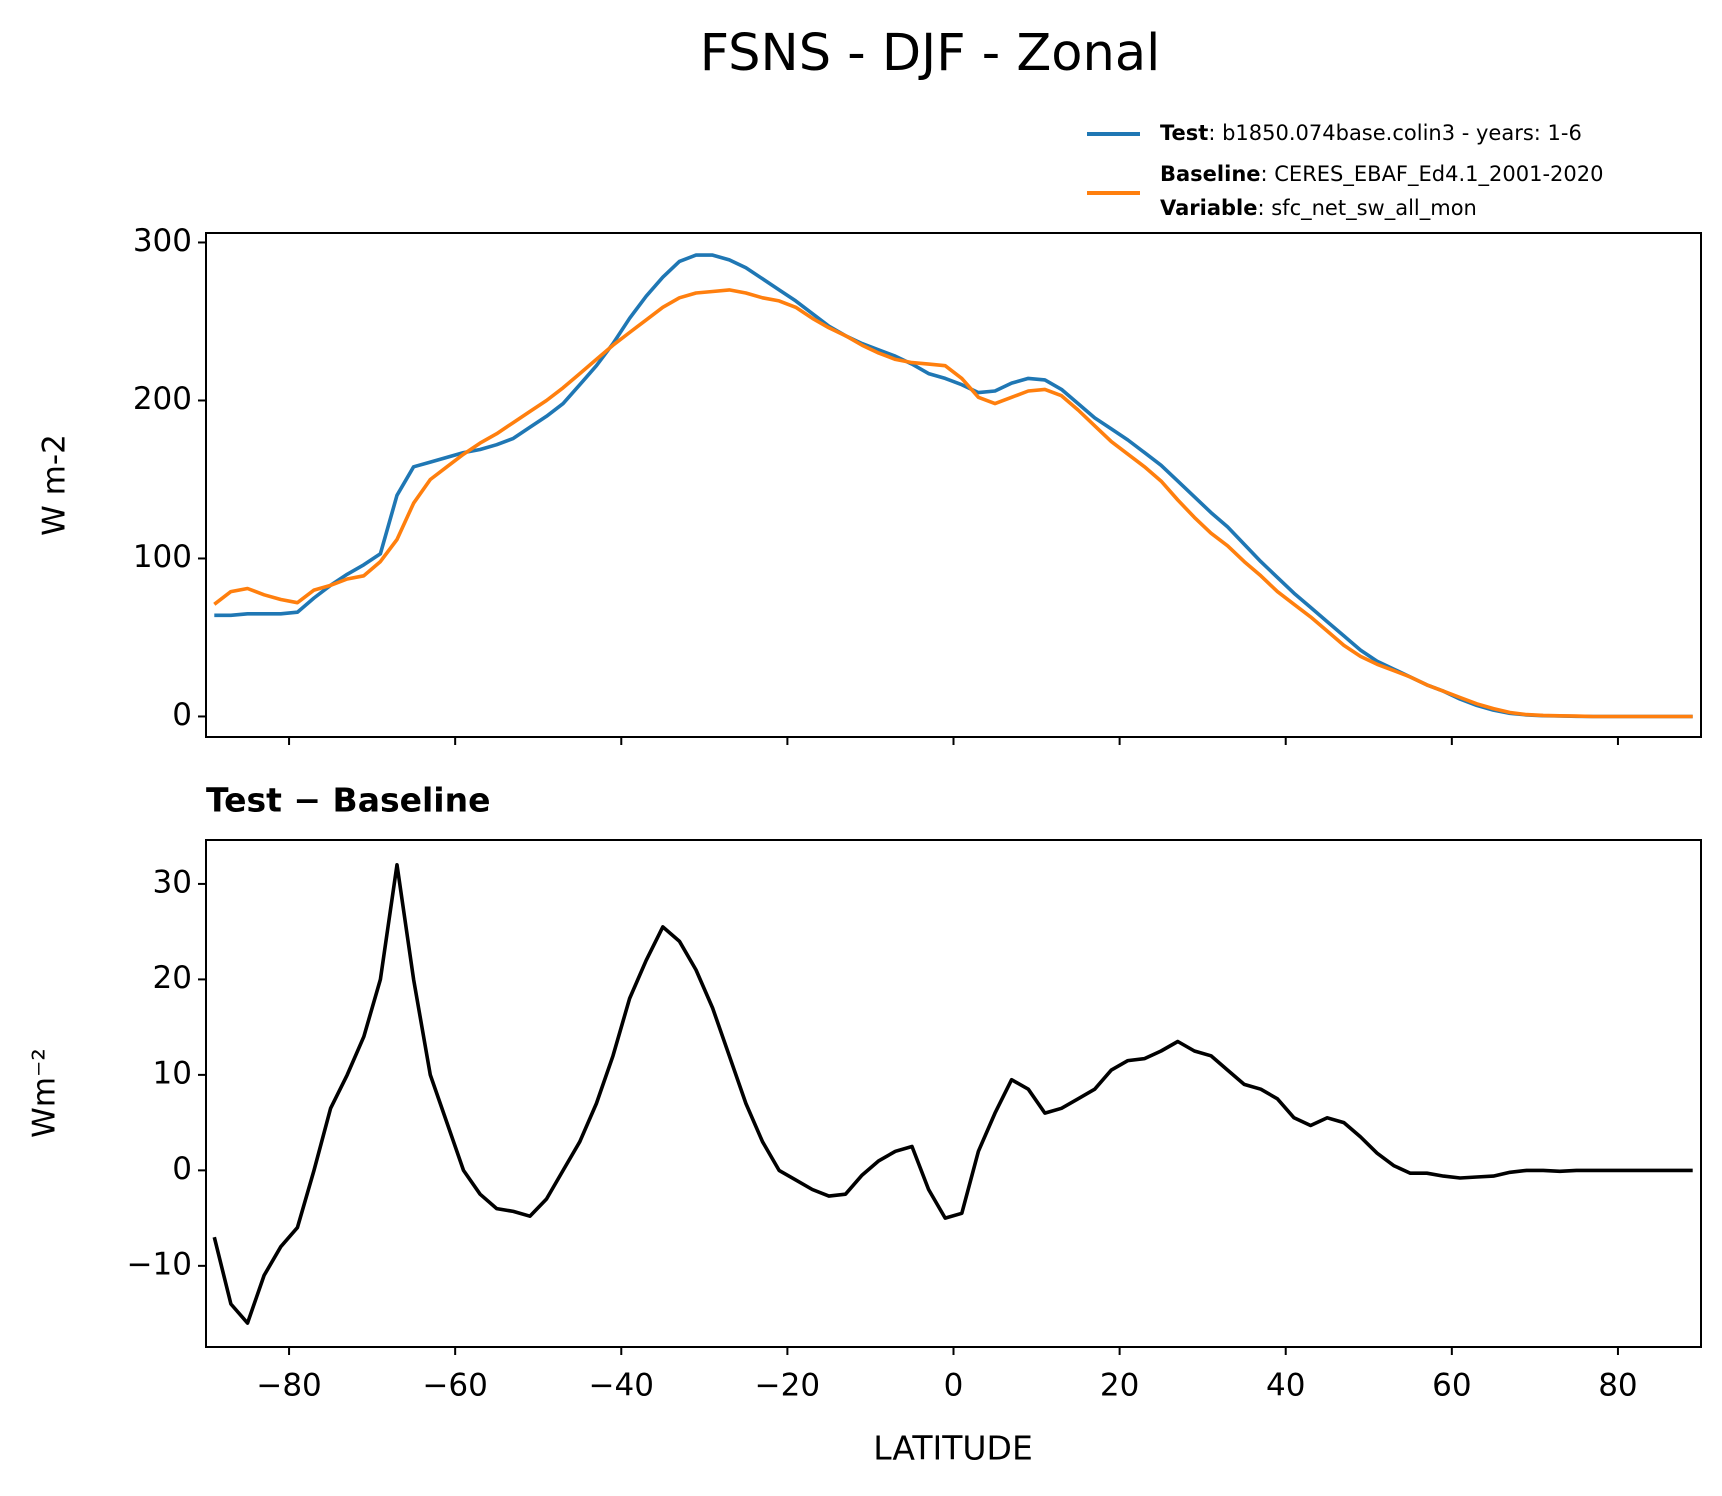  What do you see at coordinates (454, 1386) in the screenshot?
I see `x-tick-label: −60` at bounding box center [454, 1386].